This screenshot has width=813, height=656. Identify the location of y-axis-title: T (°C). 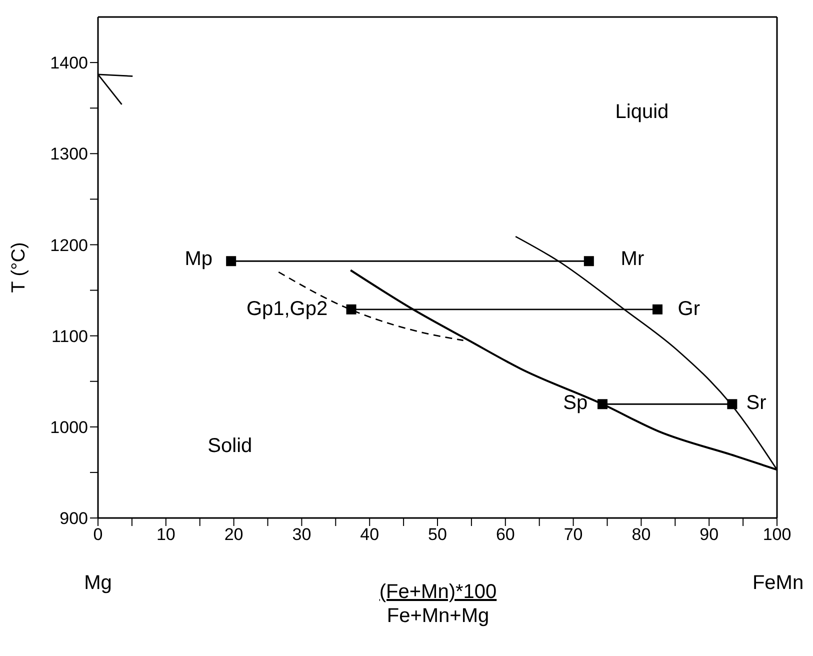
(19, 267).